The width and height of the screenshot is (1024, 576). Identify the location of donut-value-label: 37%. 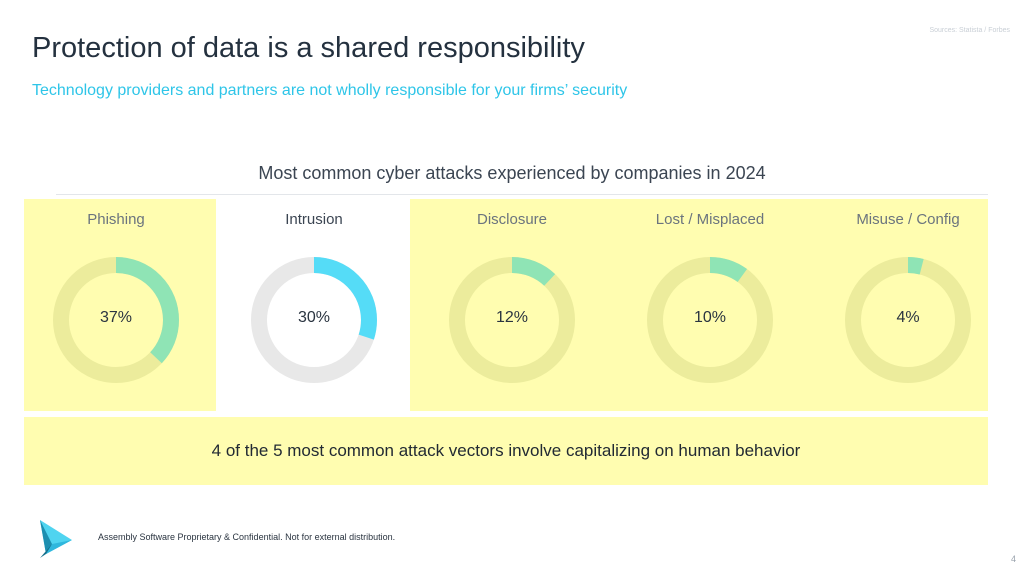
(116, 317).